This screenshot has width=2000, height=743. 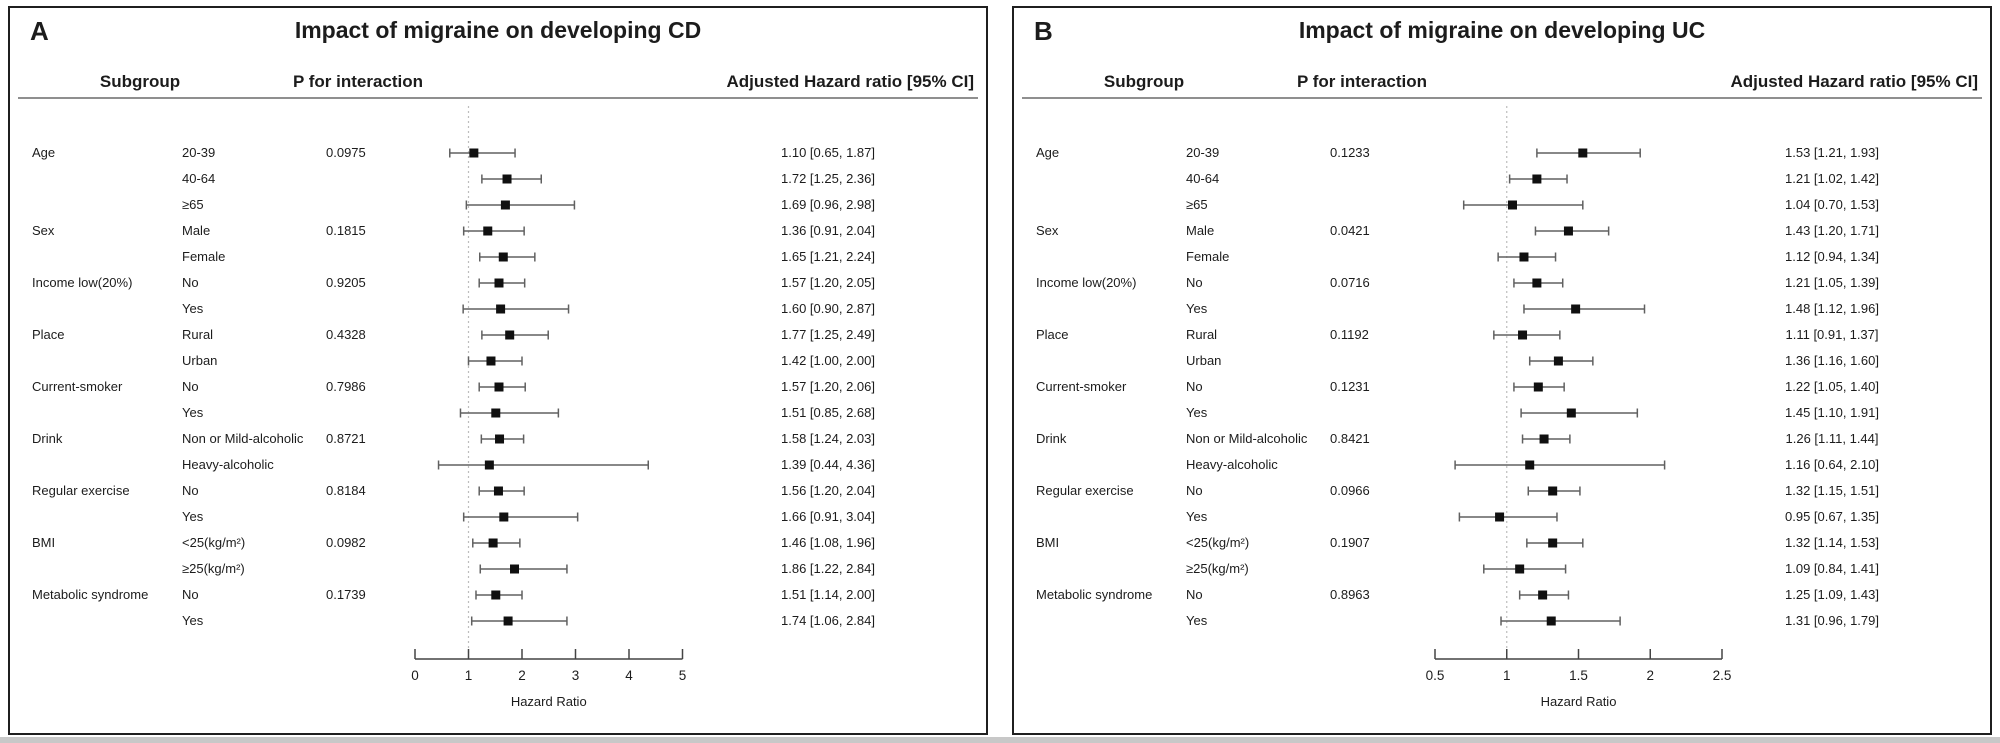 What do you see at coordinates (1832, 178) in the screenshot?
I see `row-hr-ci-value: 1.21 [1.02, 1.42]` at bounding box center [1832, 178].